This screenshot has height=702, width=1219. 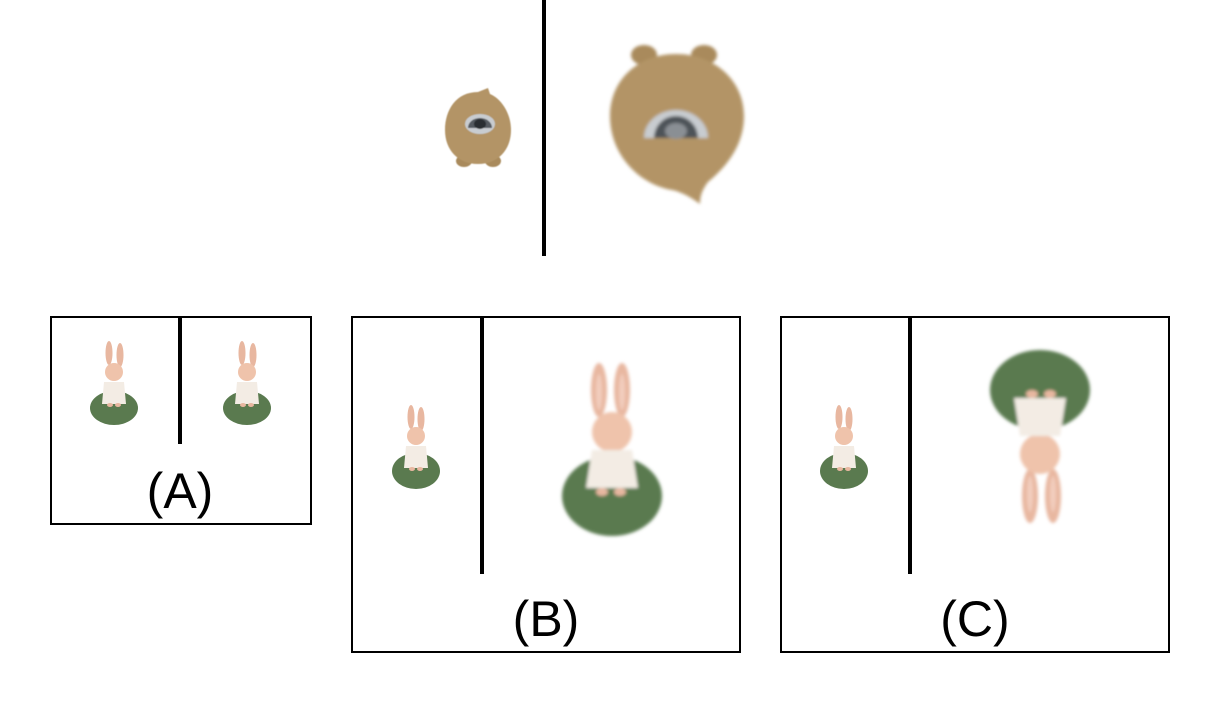 I want to click on option-c-label: (C), so click(x=975, y=619).